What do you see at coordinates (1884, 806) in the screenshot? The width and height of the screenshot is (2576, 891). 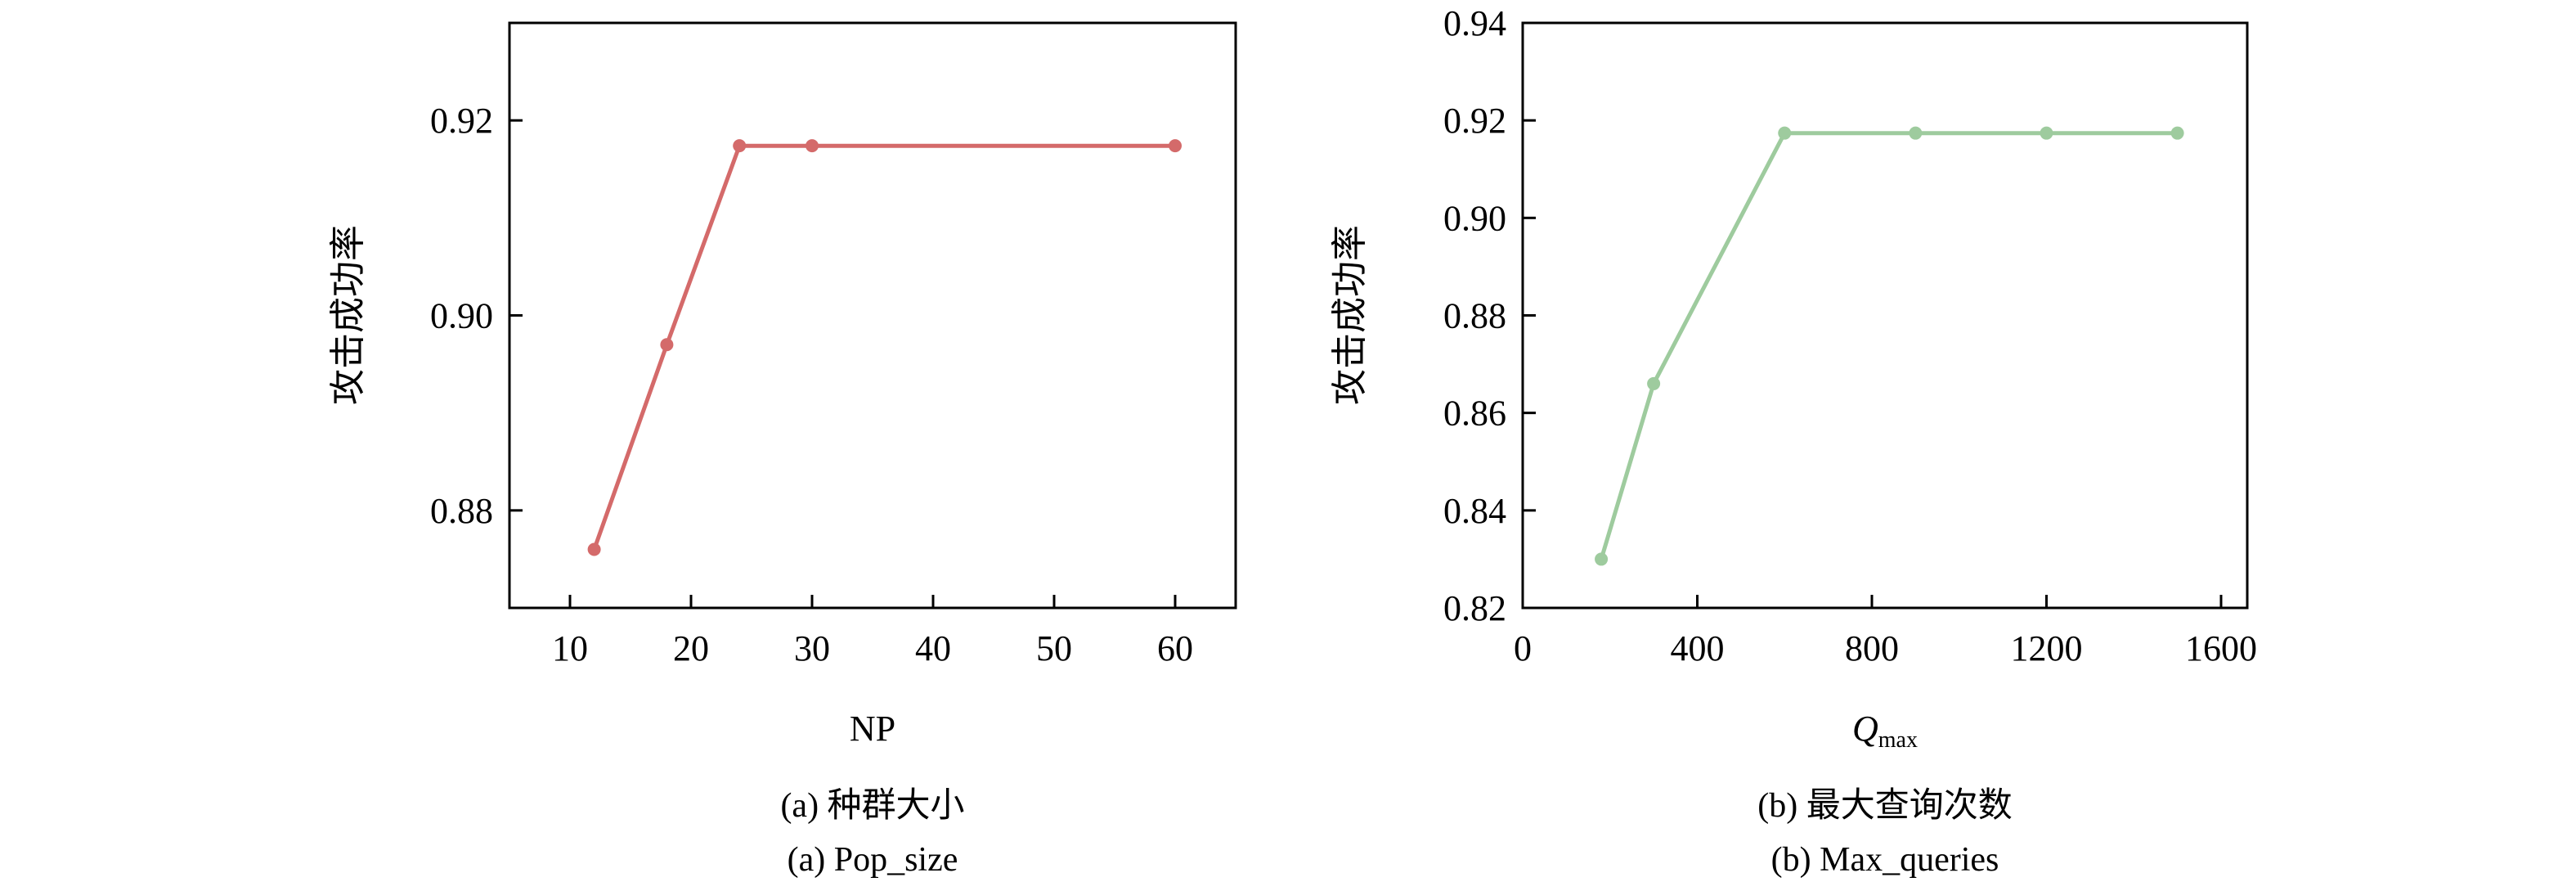 I see `caption-cn: (b) 最大查询次数` at bounding box center [1884, 806].